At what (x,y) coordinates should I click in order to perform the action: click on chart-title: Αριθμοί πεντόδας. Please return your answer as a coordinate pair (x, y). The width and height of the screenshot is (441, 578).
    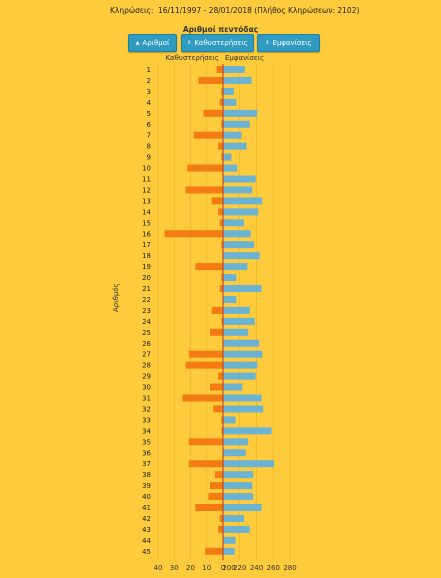
    Looking at the image, I should click on (220, 29).